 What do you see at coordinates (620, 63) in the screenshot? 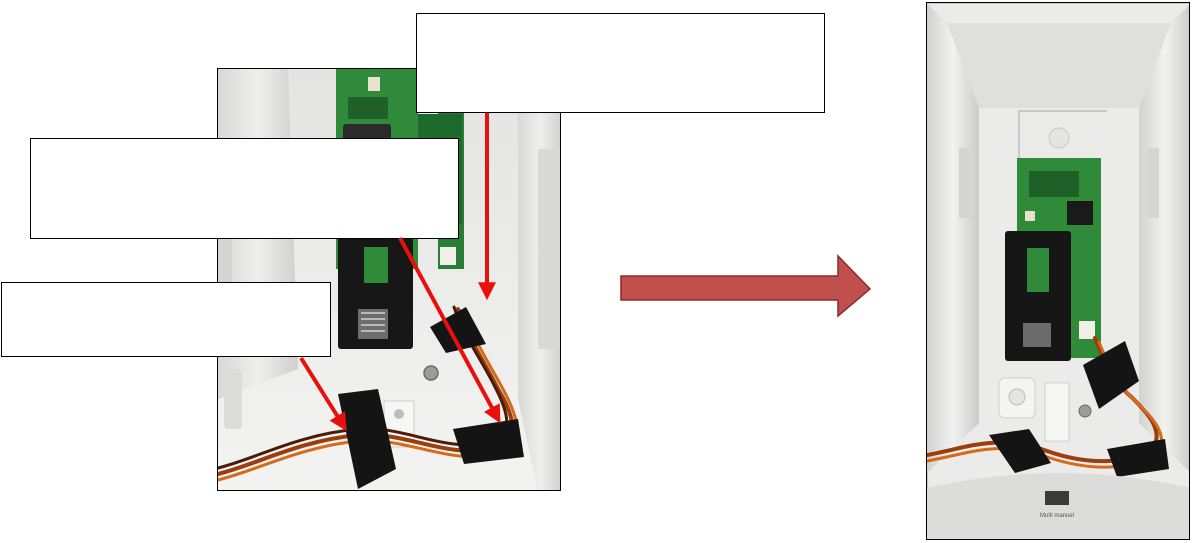
I see `callout-box-top` at bounding box center [620, 63].